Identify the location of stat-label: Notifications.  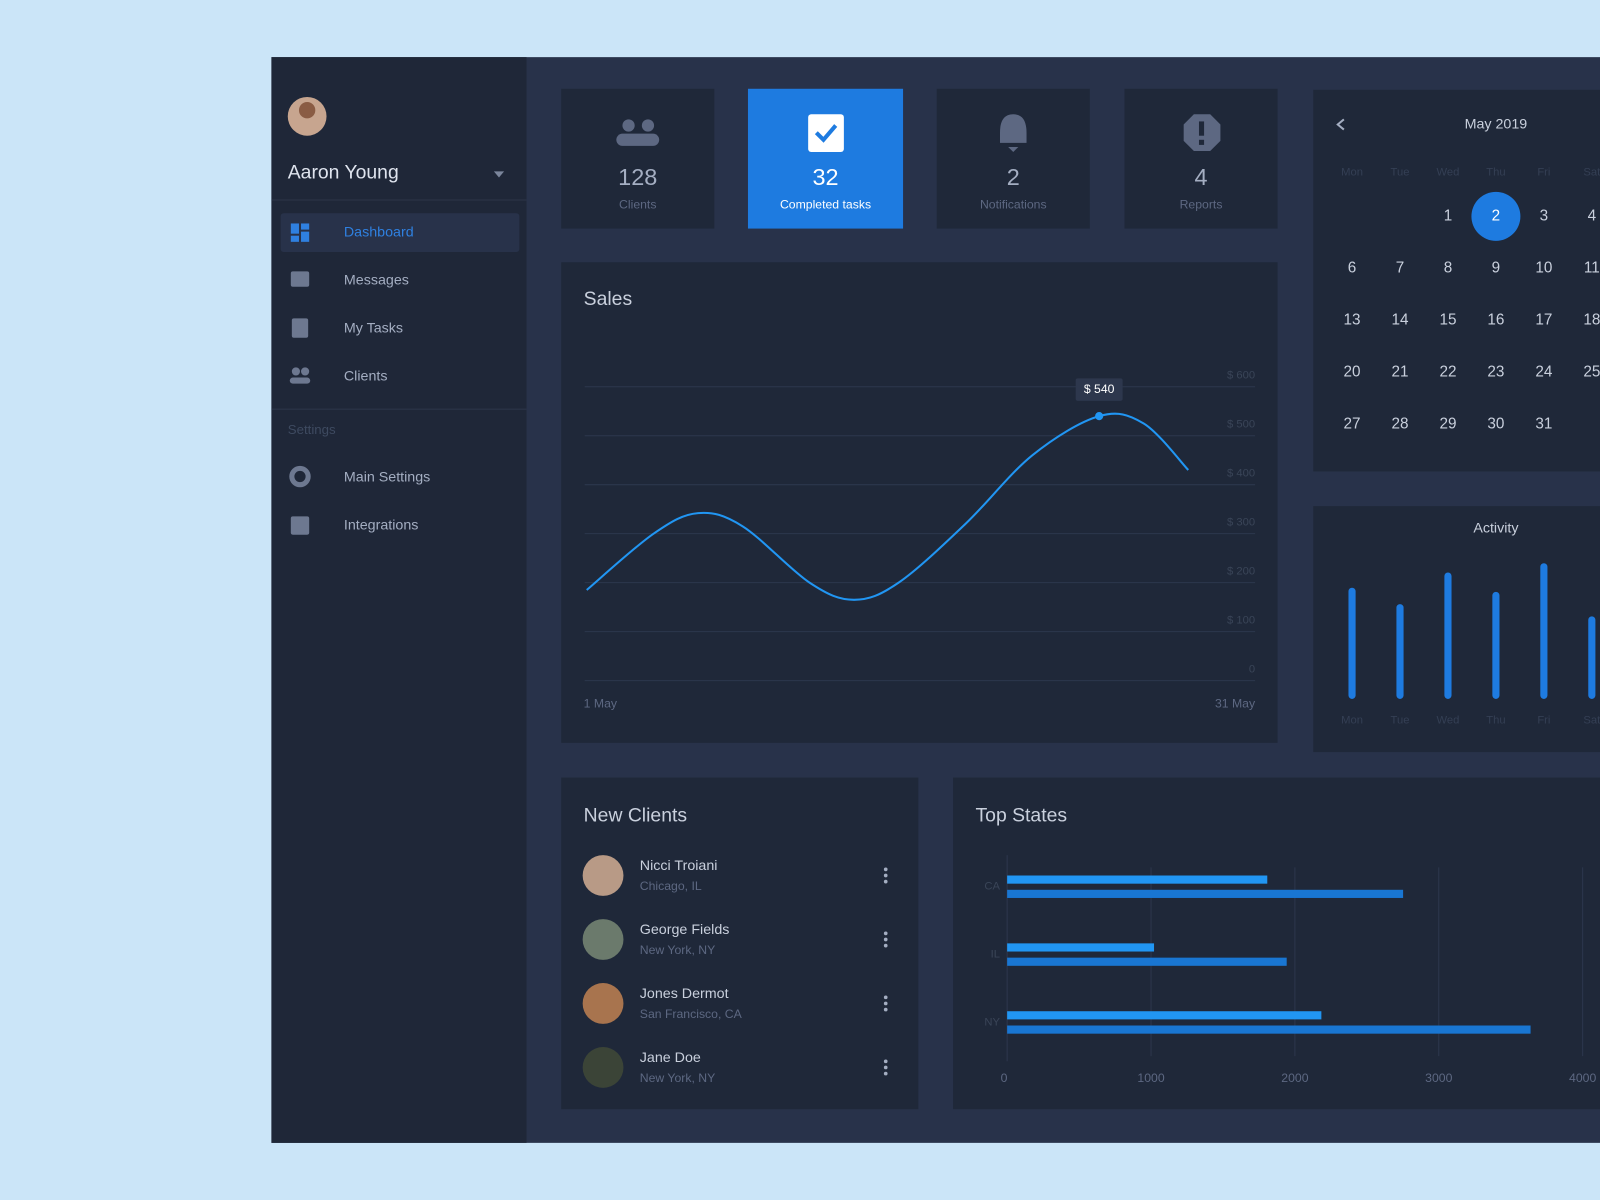
(1013, 204).